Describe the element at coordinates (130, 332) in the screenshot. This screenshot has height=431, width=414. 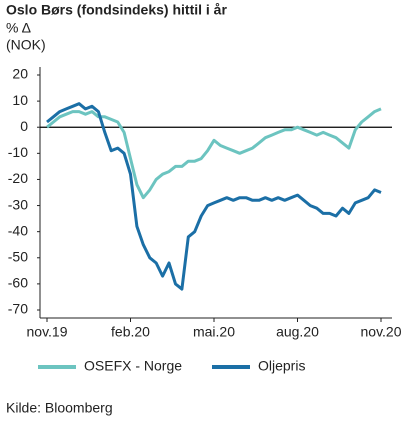
I see `x-tick-label: feb.20` at that location.